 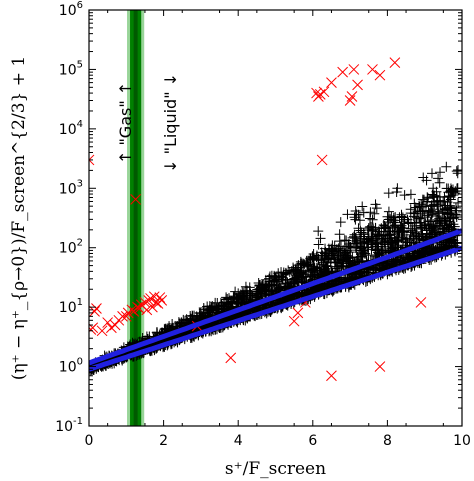 I want to click on x-tick-label: 8, so click(x=387, y=441).